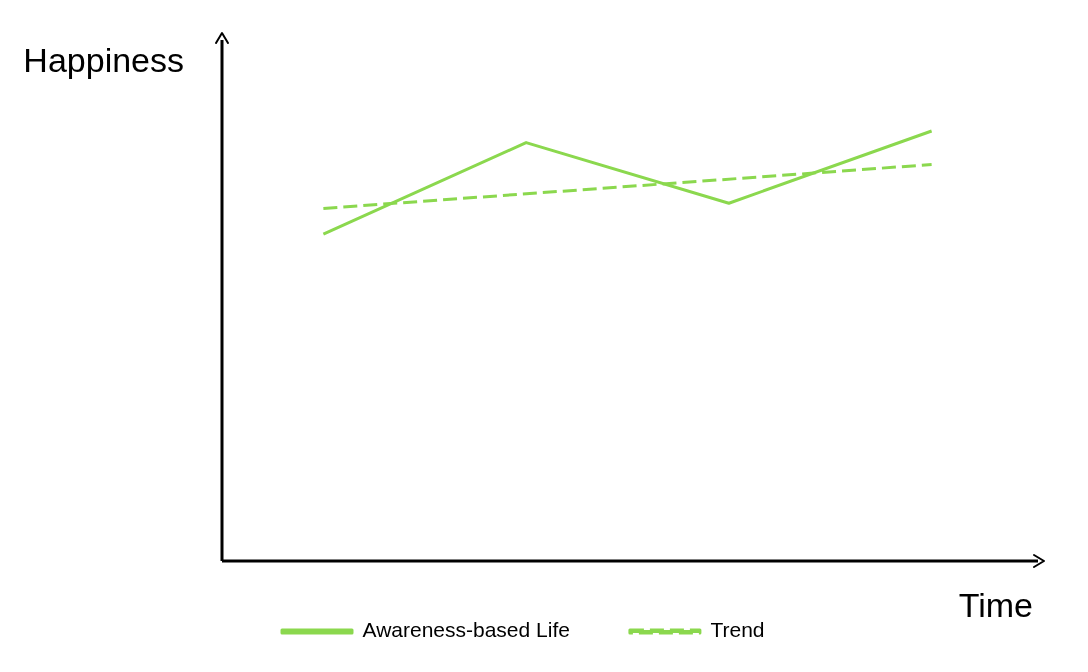 This screenshot has width=1088, height=672. Describe the element at coordinates (466, 630) in the screenshot. I see `legend-label: Awareness-based Life` at that location.